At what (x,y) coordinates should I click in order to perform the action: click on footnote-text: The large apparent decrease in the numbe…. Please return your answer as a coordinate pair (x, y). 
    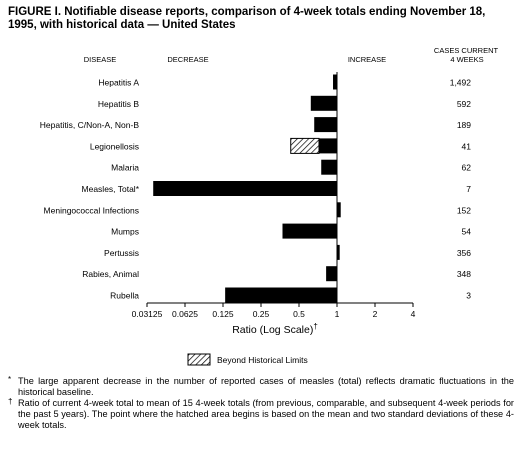
    Looking at the image, I should click on (266, 386).